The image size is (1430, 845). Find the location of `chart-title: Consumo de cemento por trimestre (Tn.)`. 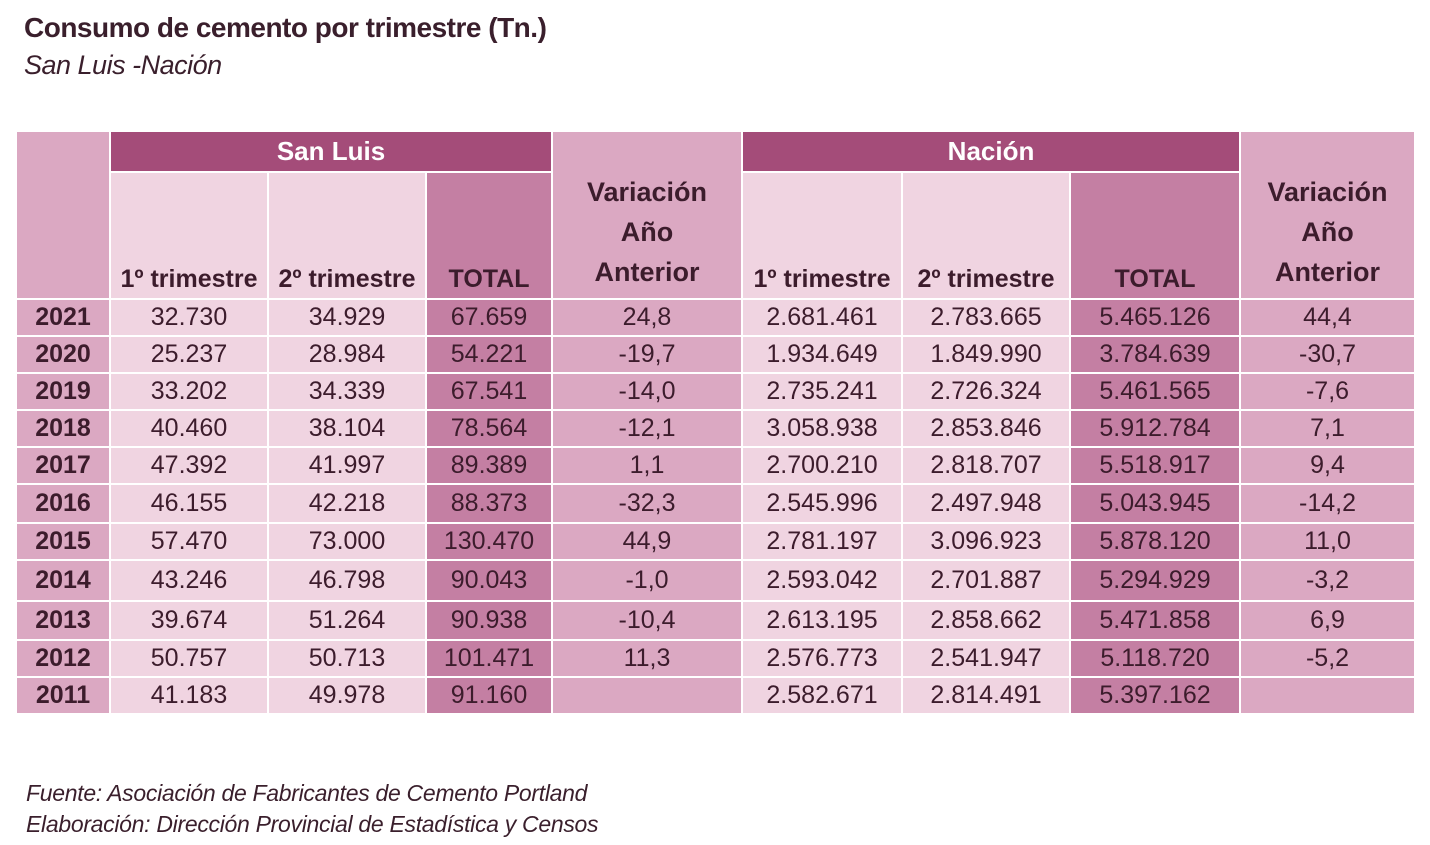

chart-title: Consumo de cemento por trimestre (Tn.) is located at coordinates (285, 27).